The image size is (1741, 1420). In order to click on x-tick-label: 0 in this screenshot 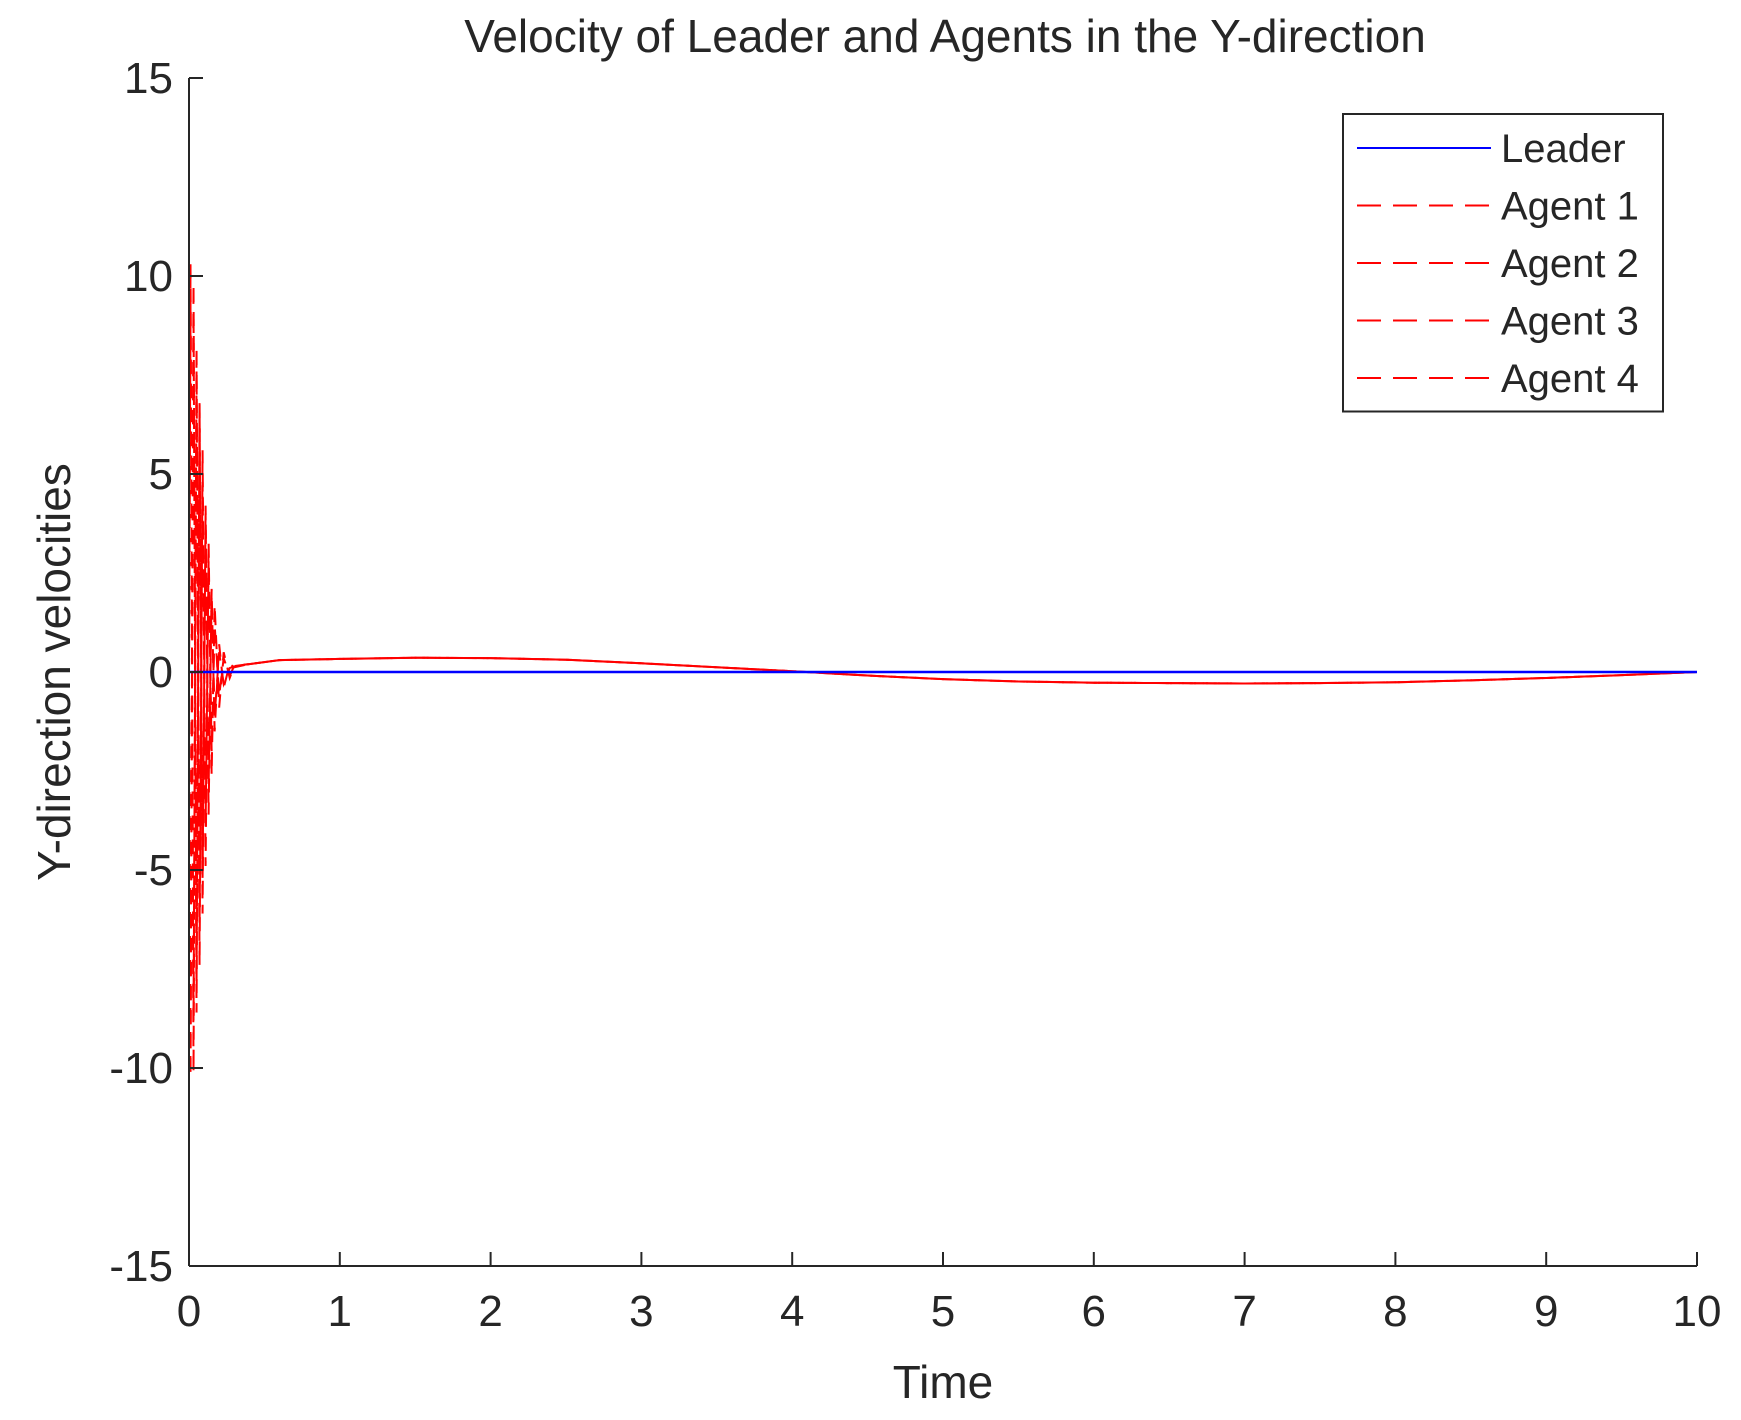, I will do `click(189, 1311)`.